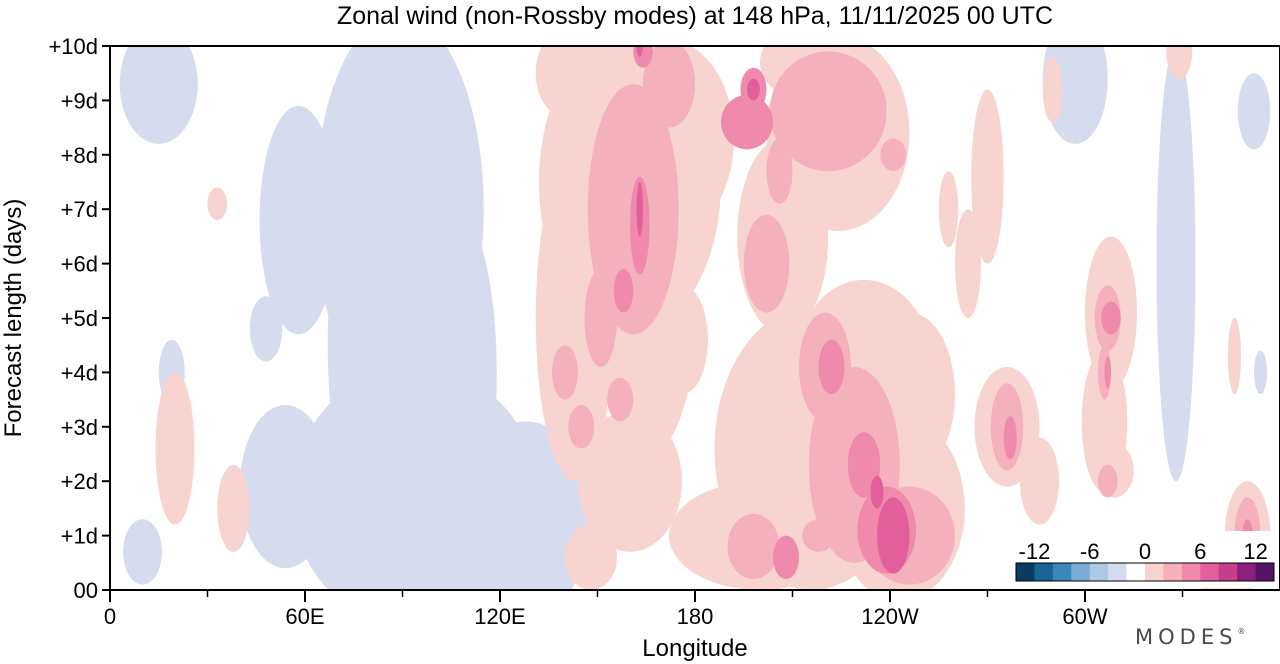 This screenshot has width=1280, height=664. Describe the element at coordinates (79, 372) in the screenshot. I see `y-tick-label: +4d` at that location.